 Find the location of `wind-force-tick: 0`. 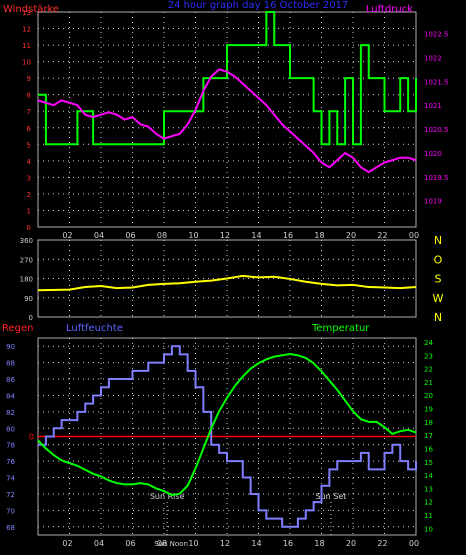

wind-force-tick: 0 is located at coordinates (29, 228).